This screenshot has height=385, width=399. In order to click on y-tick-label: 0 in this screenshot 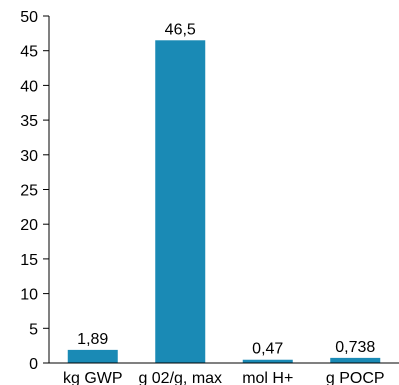, I will do `click(33, 364)`.